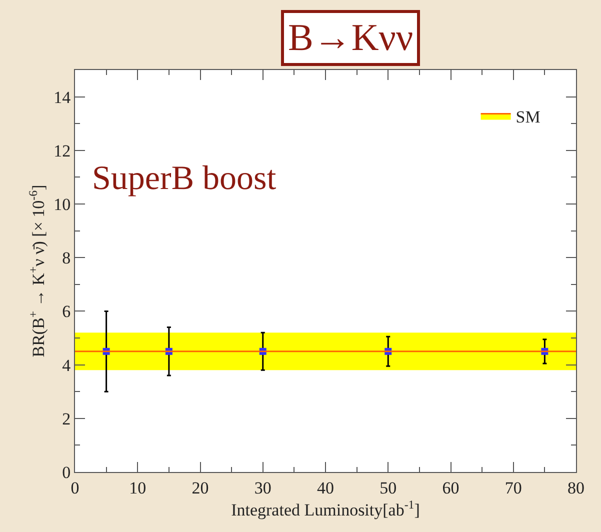  I want to click on y-tick-label: 0, so click(66, 472).